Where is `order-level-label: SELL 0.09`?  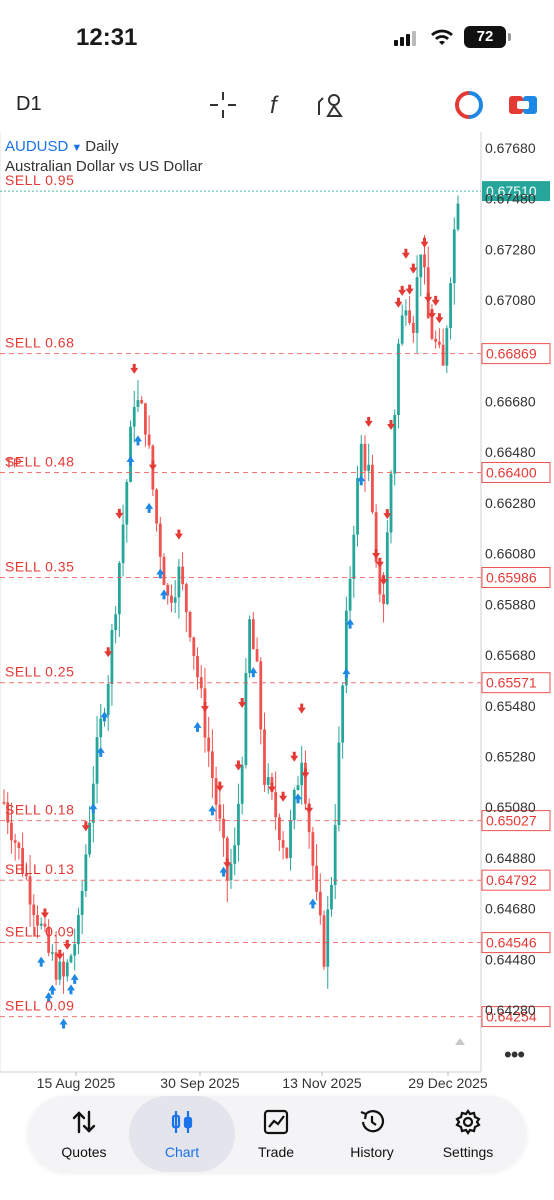
order-level-label: SELL 0.09 is located at coordinates (39, 1006).